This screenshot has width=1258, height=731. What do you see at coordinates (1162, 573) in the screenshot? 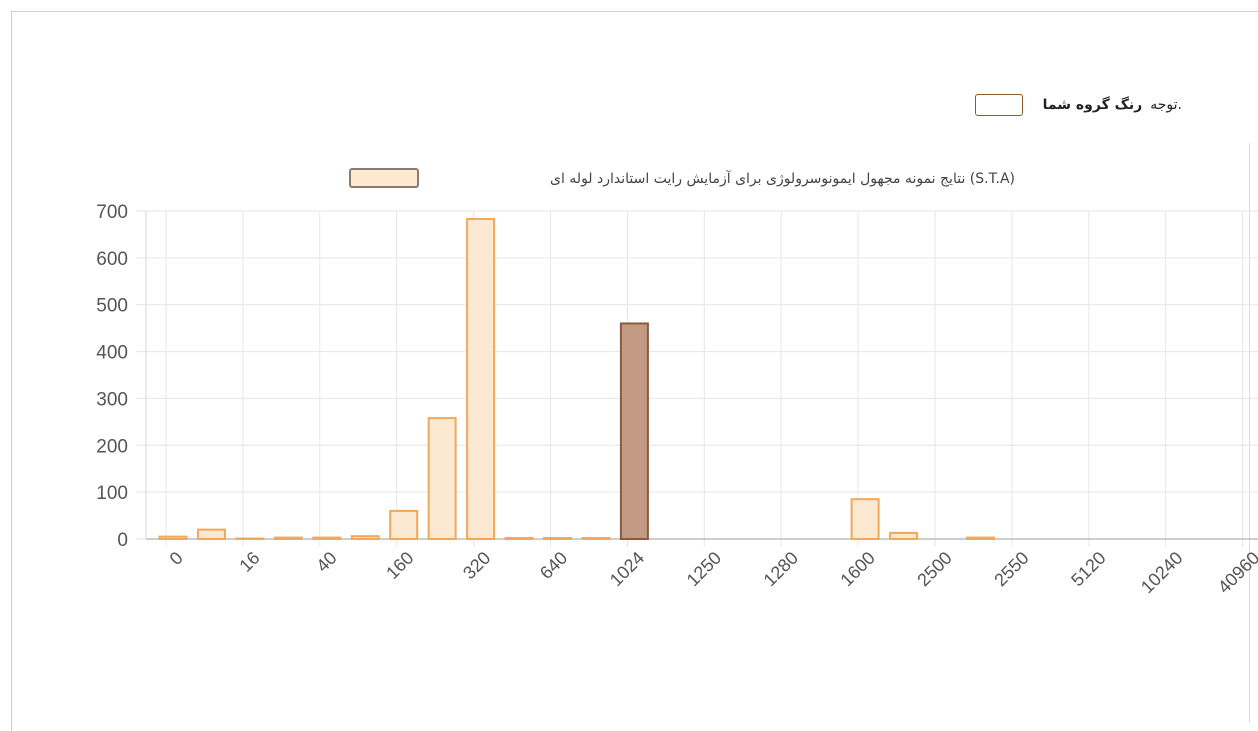
I see `x-tick-label: 10240` at bounding box center [1162, 573].